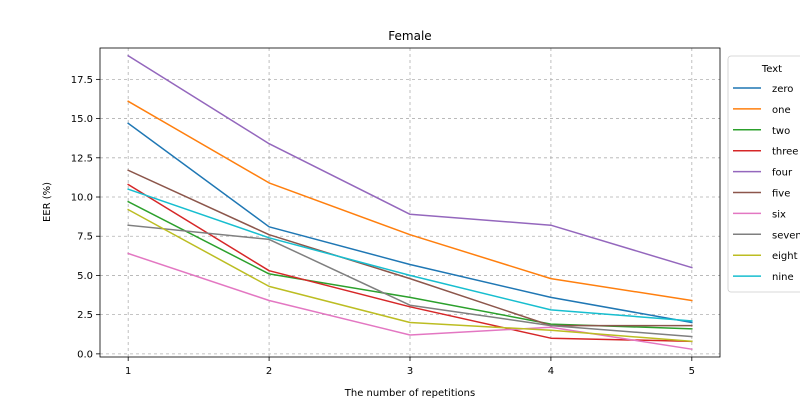 This screenshot has height=400, width=800. Describe the element at coordinates (783, 277) in the screenshot. I see `legend-label-nine: nine` at that location.